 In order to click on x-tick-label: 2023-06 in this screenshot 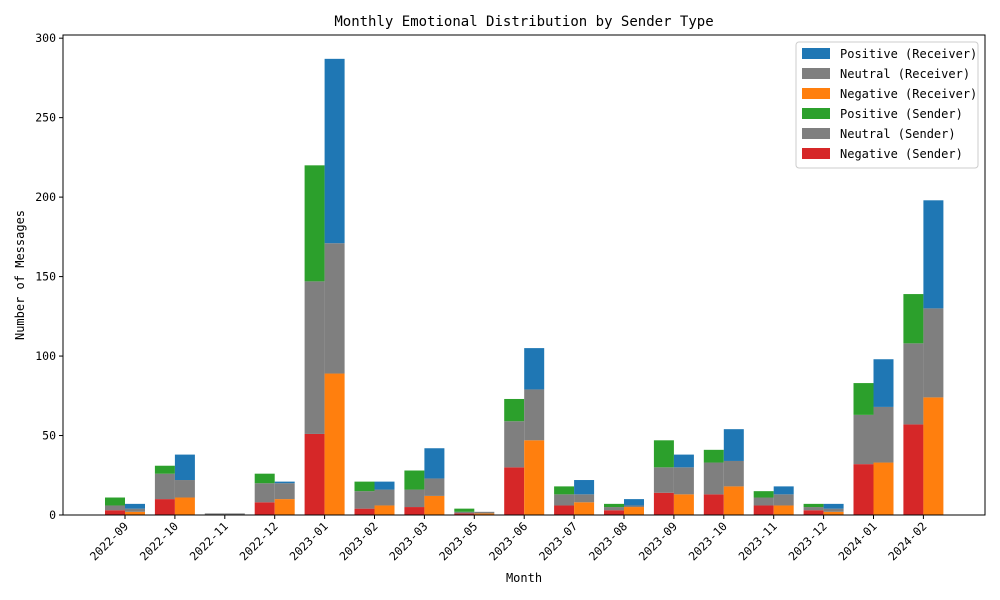, I will do `click(508, 541)`.